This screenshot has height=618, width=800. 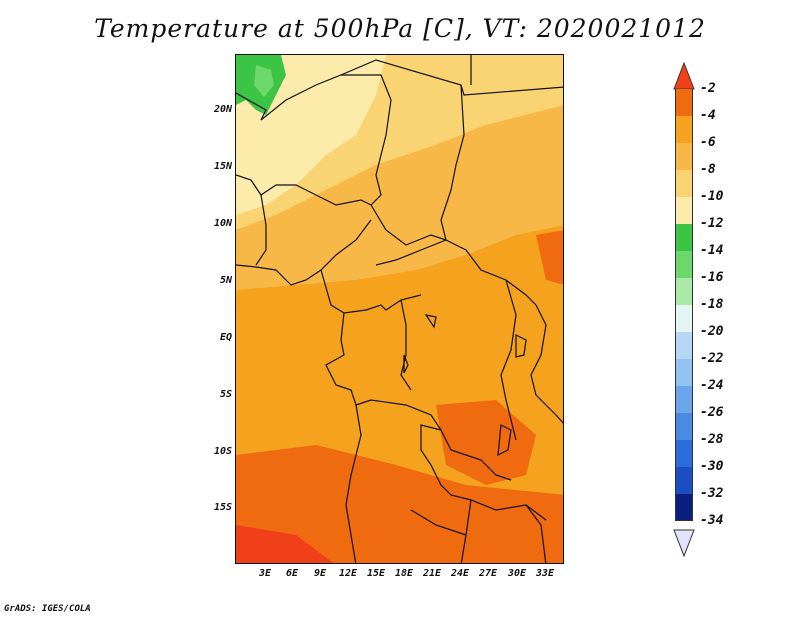 I want to click on colorbar-label: -28, so click(x=712, y=439).